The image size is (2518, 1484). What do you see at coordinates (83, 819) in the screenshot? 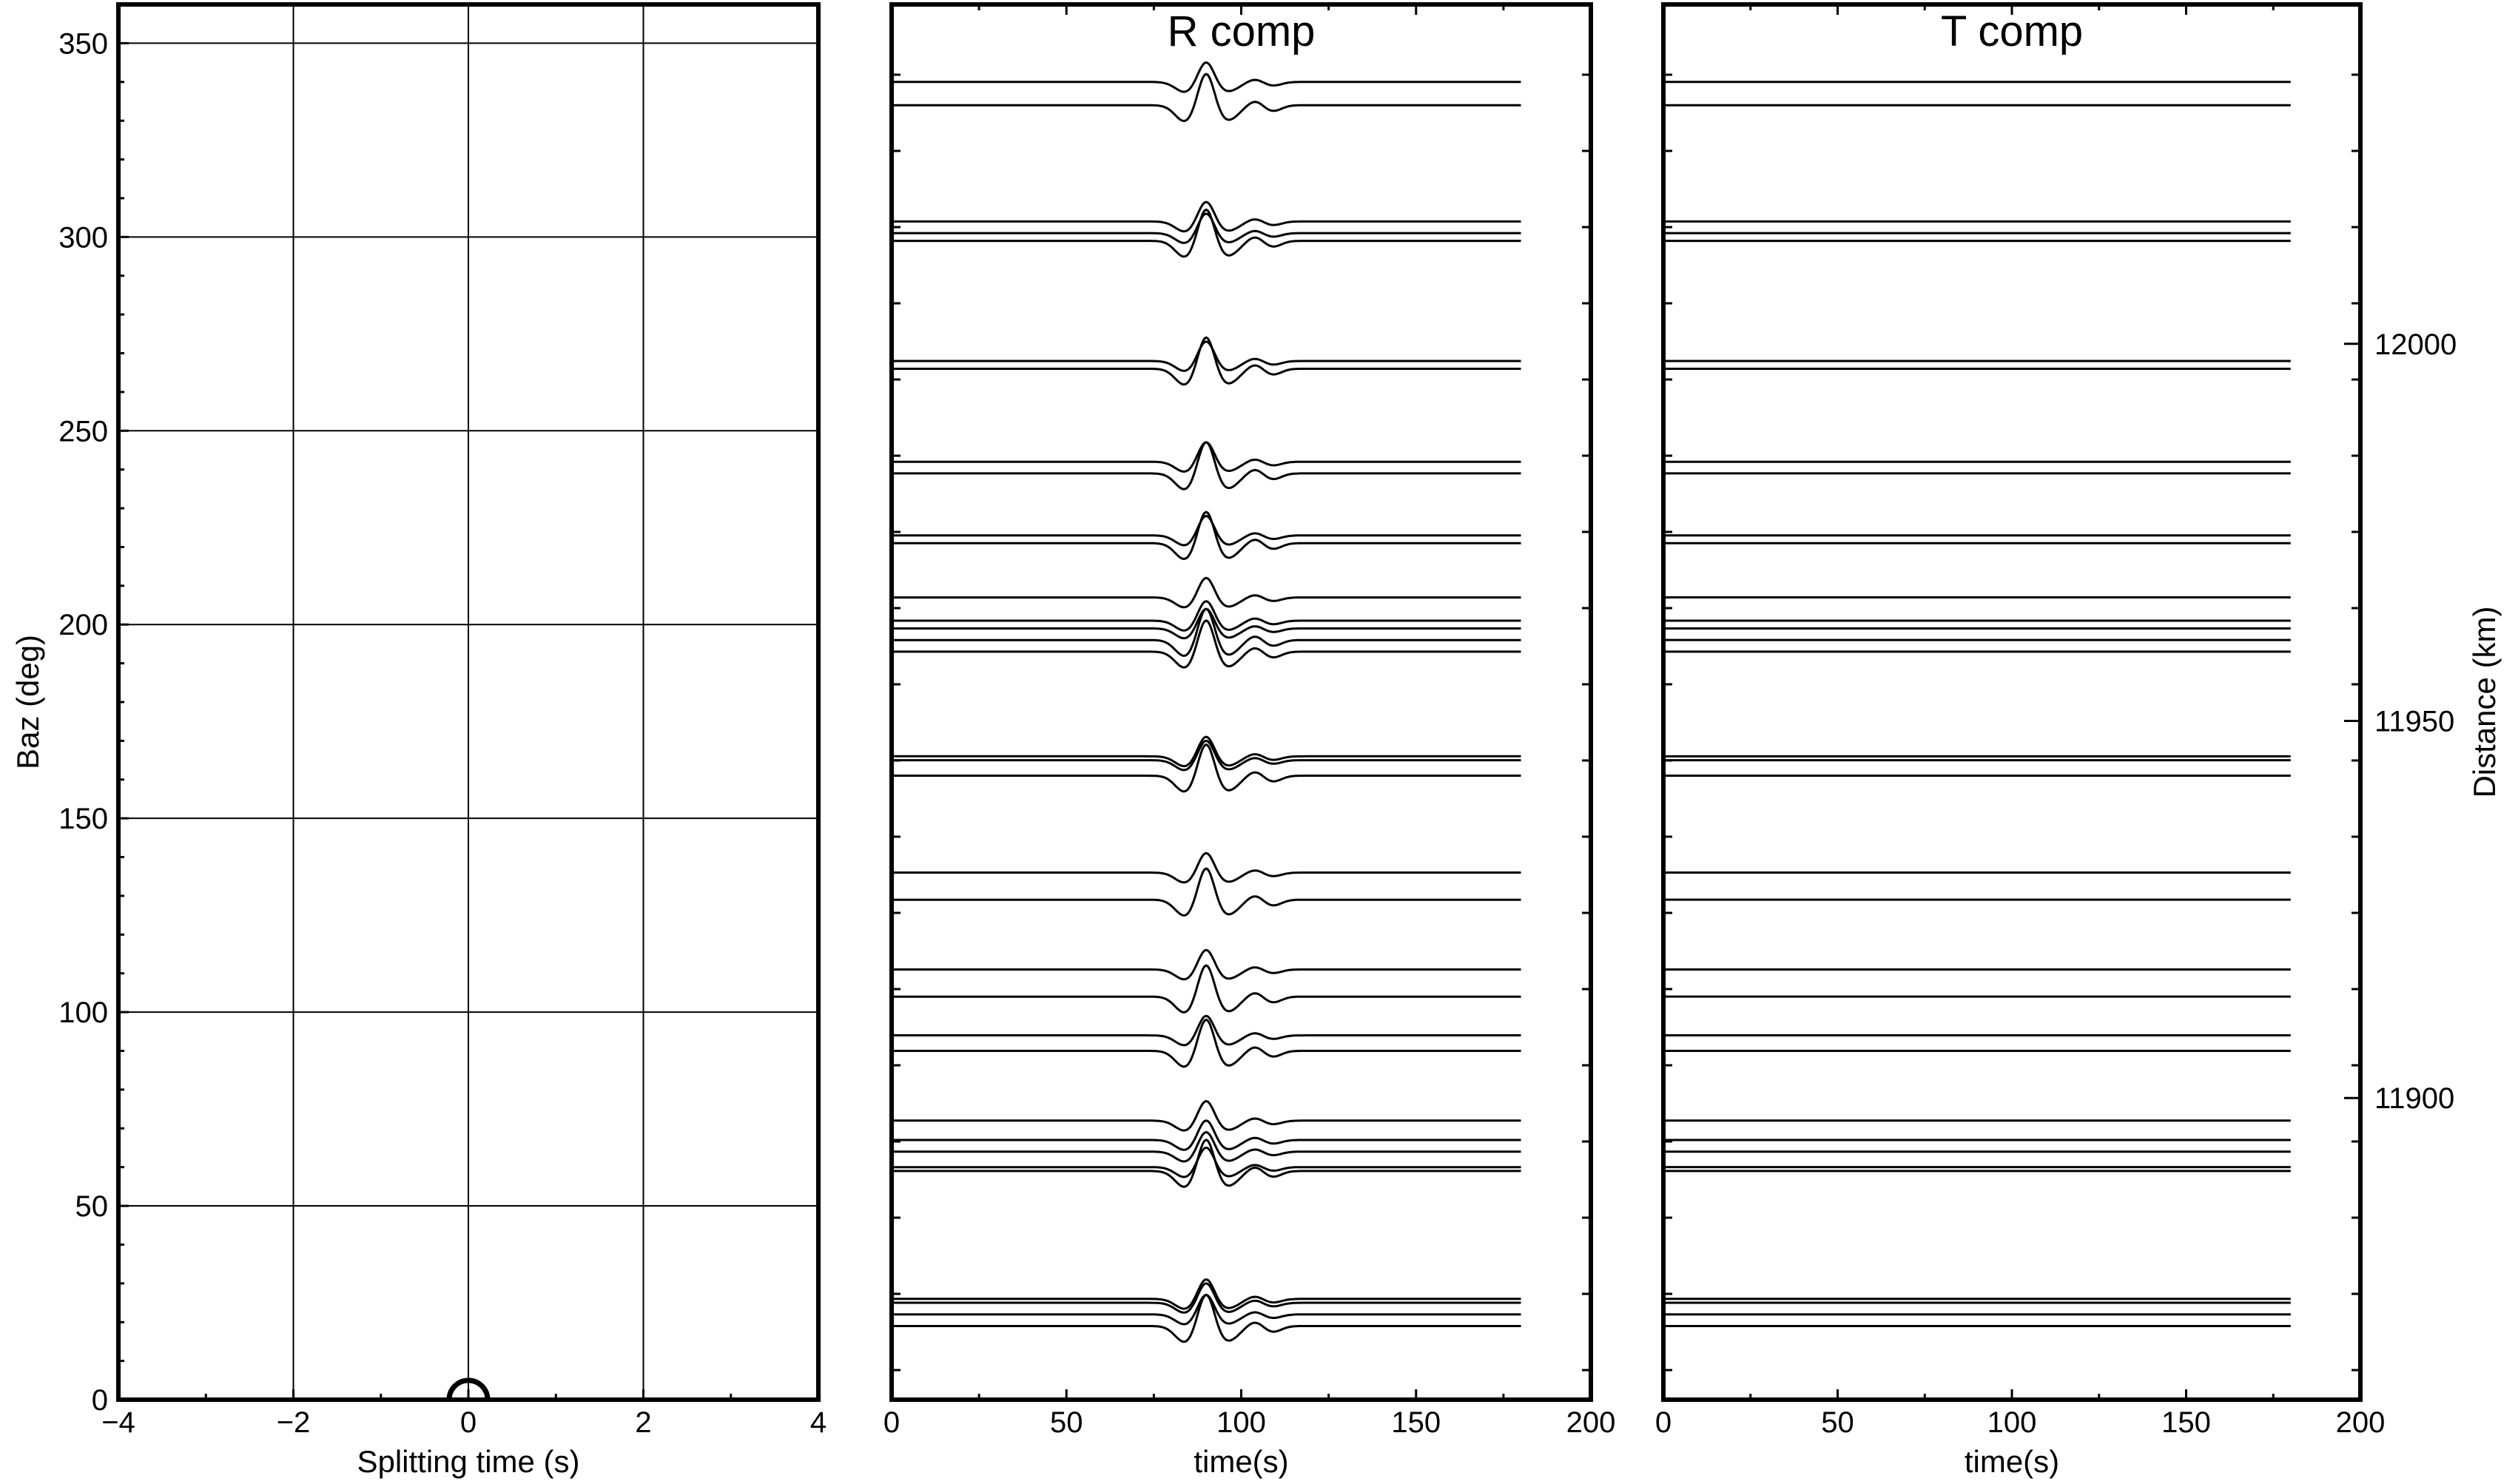
I see `splitting-y-tick-label: 150` at bounding box center [83, 819].